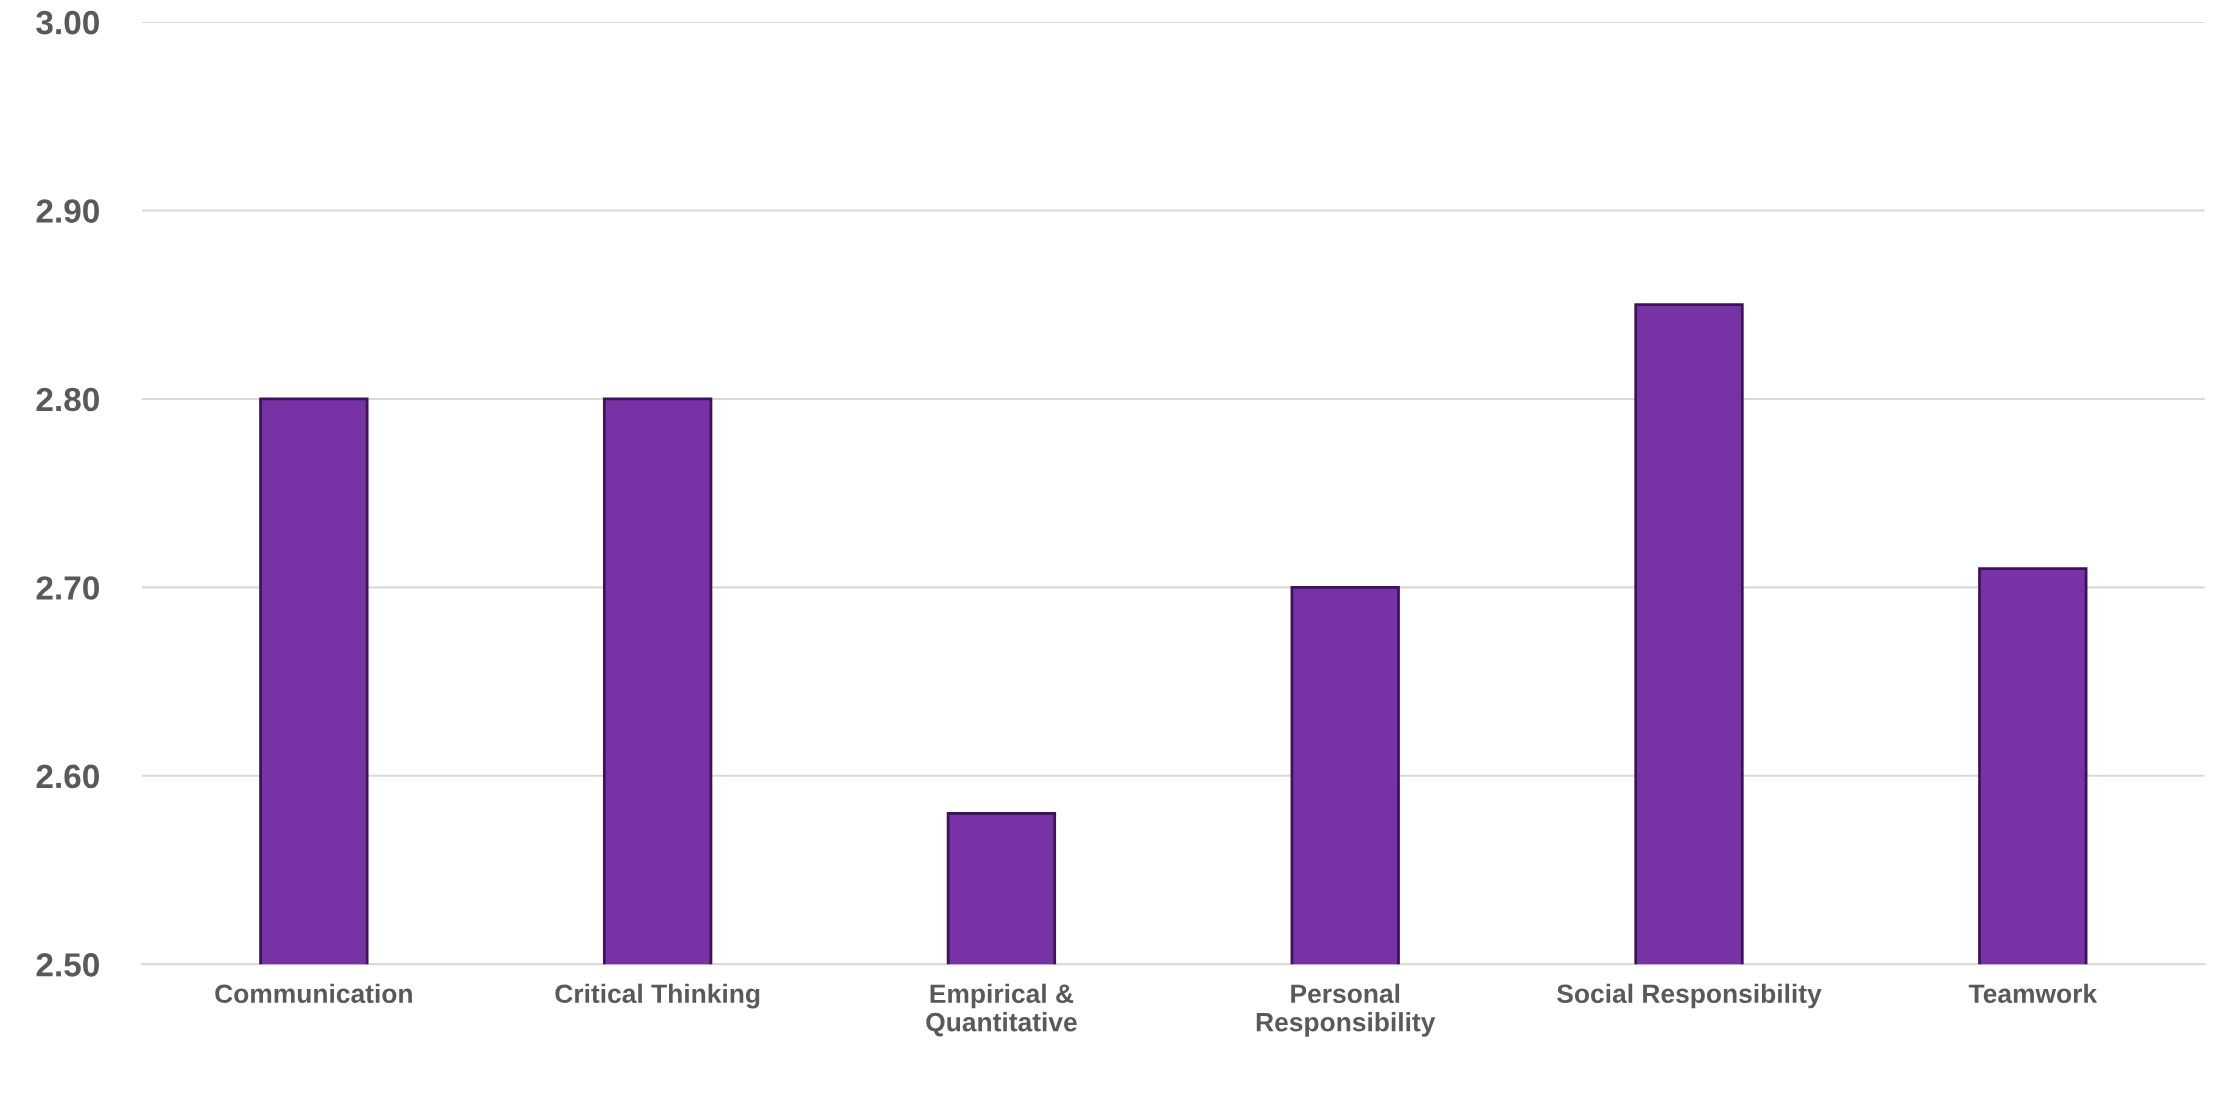 The width and height of the screenshot is (2218, 1102). What do you see at coordinates (657, 996) in the screenshot?
I see `x-tick-label: Critical Thinking` at bounding box center [657, 996].